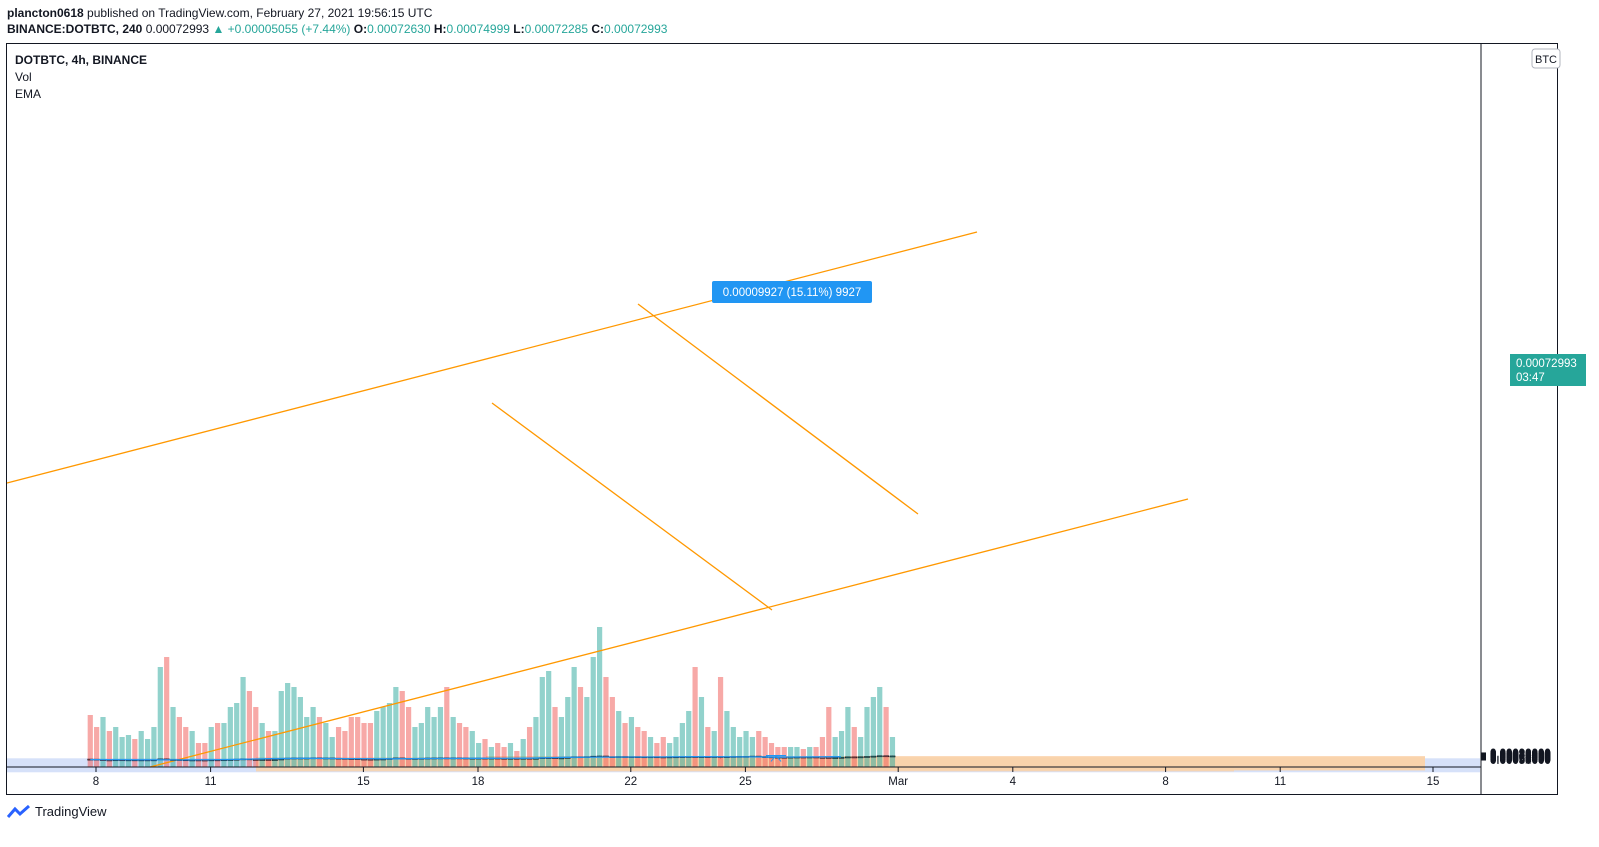 Image resolution: width=1599 pixels, height=847 pixels. I want to click on price-tick-label: 0.00060000, so click(1520, 759).